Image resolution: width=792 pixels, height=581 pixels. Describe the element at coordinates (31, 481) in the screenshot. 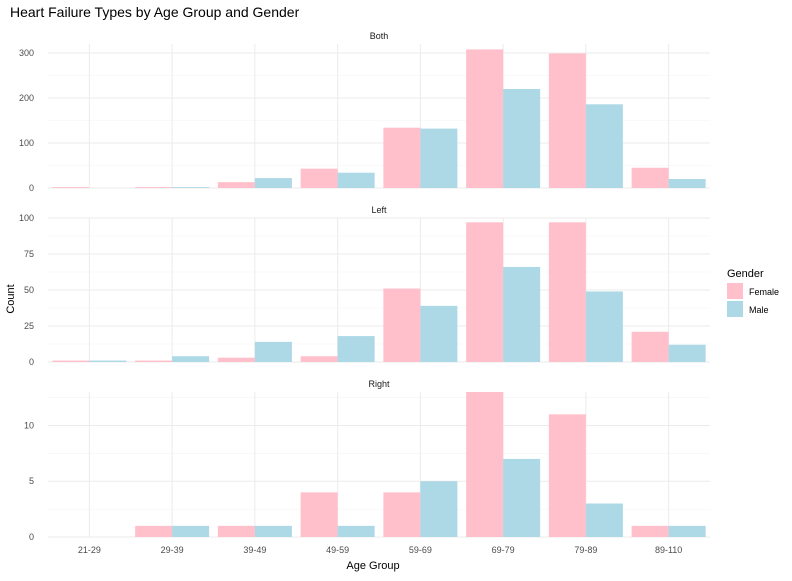

I see `y-tick-label: 5` at that location.